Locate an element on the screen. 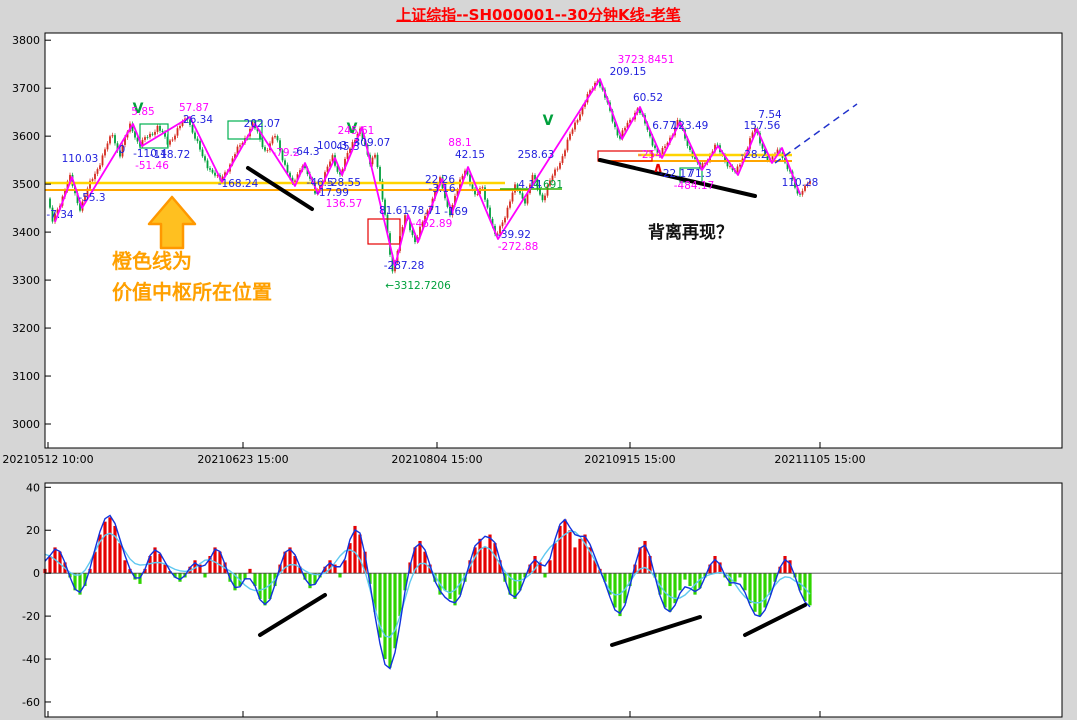 Image resolution: width=1077 pixels, height=720 pixels. svg-text: 45.3 is located at coordinates (347, 147).